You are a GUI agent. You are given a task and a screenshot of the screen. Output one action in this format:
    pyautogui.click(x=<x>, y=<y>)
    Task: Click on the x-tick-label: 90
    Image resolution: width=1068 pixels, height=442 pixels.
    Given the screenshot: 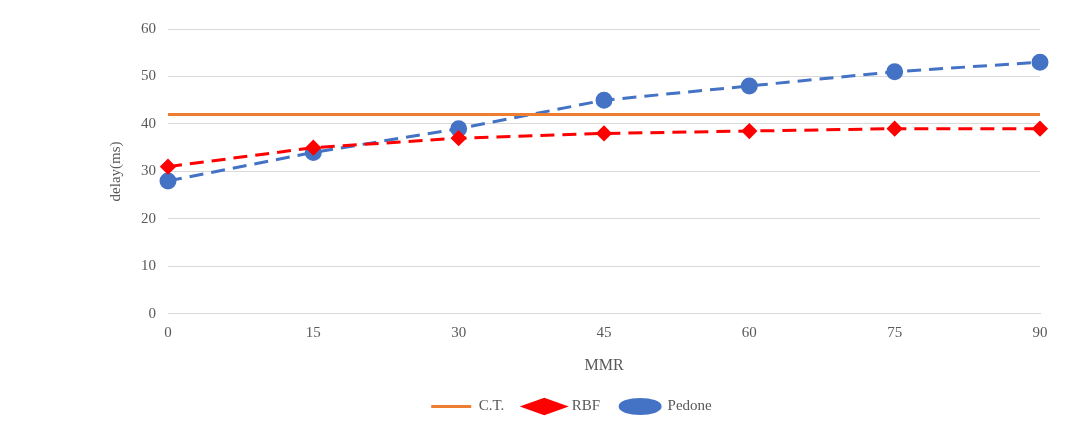 What is the action you would take?
    pyautogui.click(x=1040, y=331)
    